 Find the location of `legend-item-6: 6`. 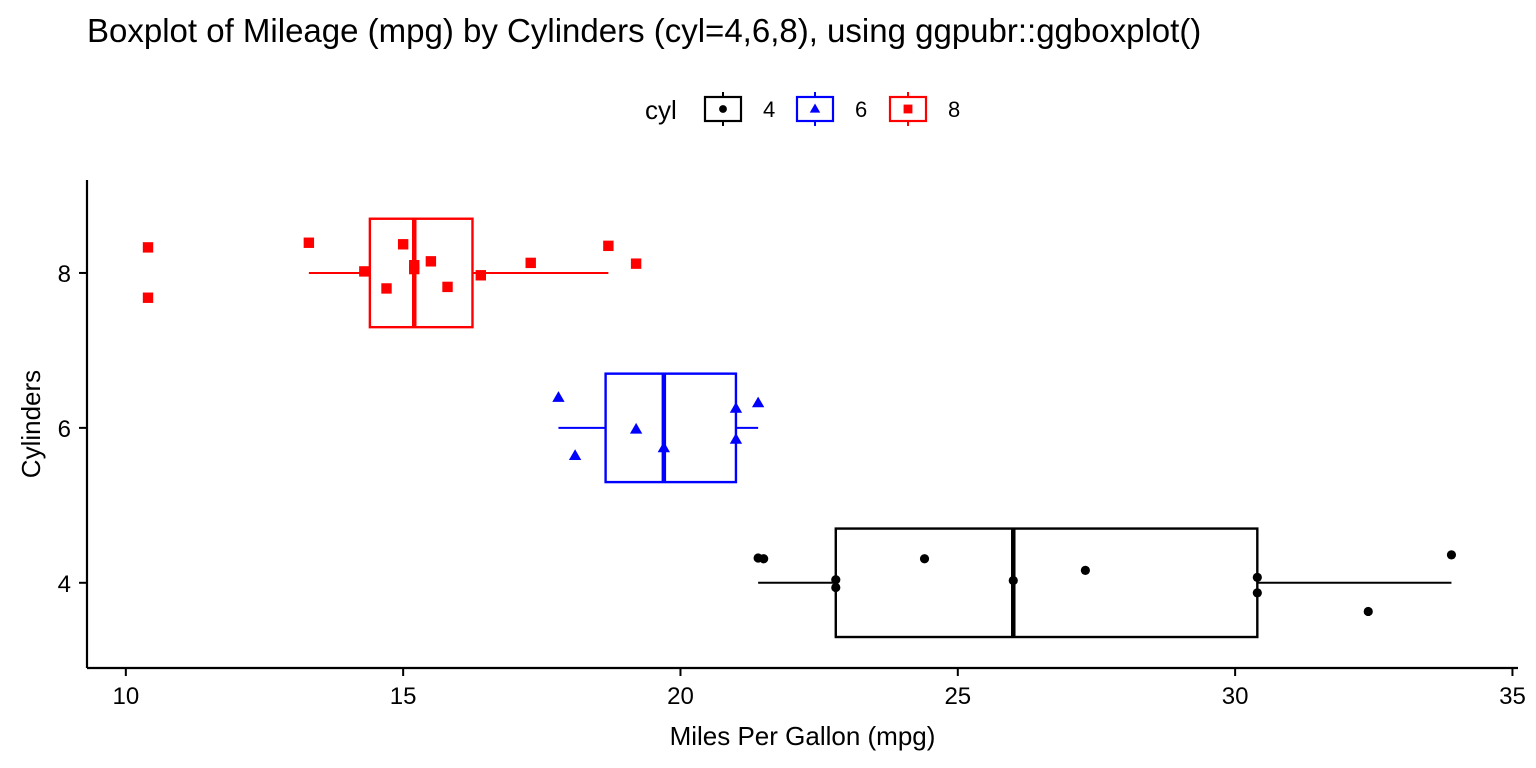

legend-item-6: 6 is located at coordinates (831, 109).